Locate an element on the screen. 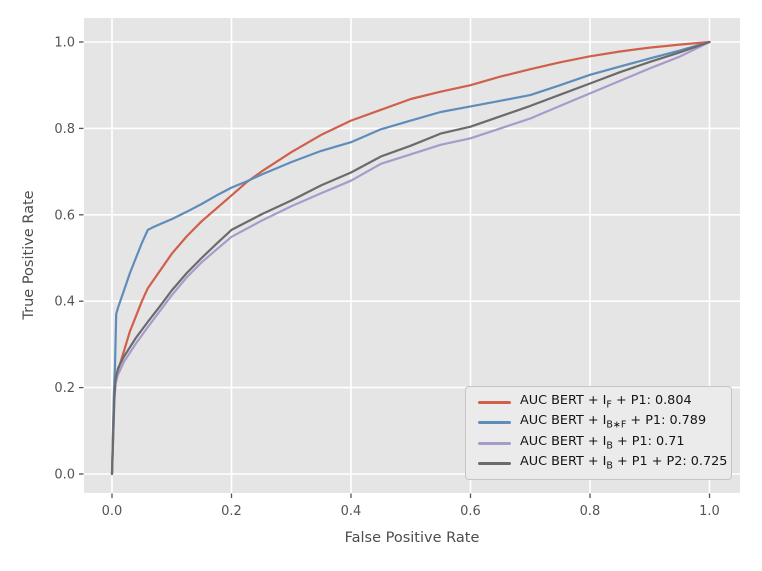 Image resolution: width=762 pixels, height=571 pixels. y-tick-label: 0.6 is located at coordinates (64, 215).